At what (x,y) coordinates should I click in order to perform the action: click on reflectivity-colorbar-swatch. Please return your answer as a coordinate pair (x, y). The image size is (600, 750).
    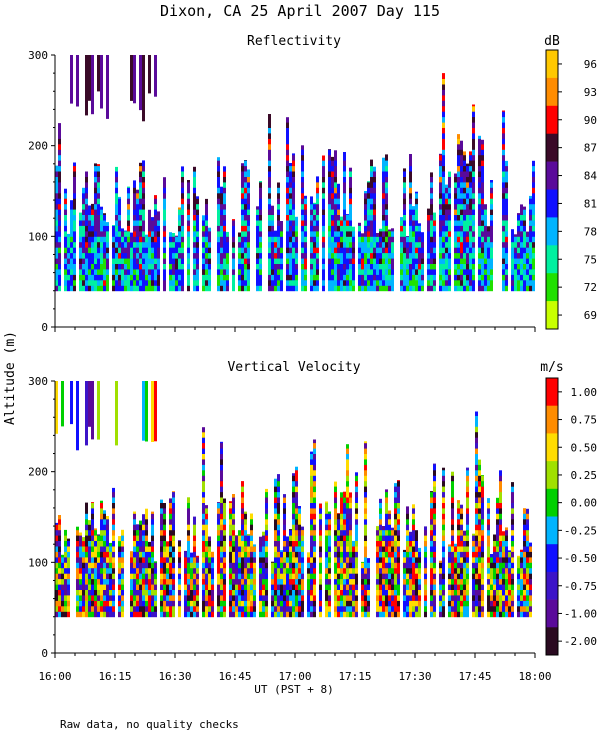
    Looking at the image, I should click on (552, 231).